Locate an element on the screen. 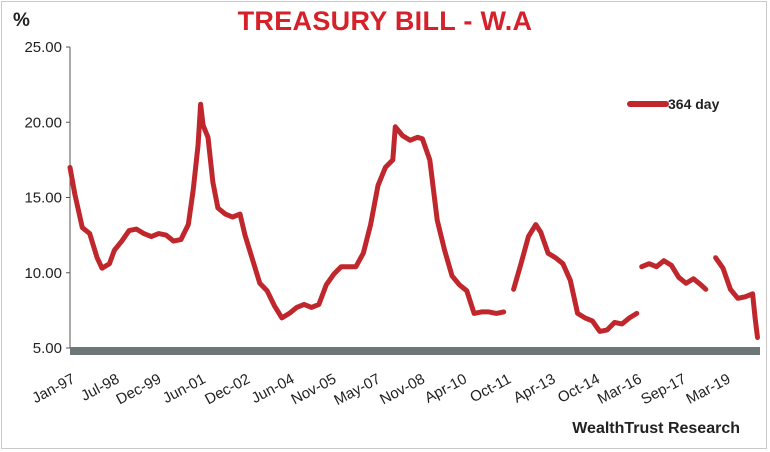  y-tick-label: 10.00 is located at coordinates (43, 273).